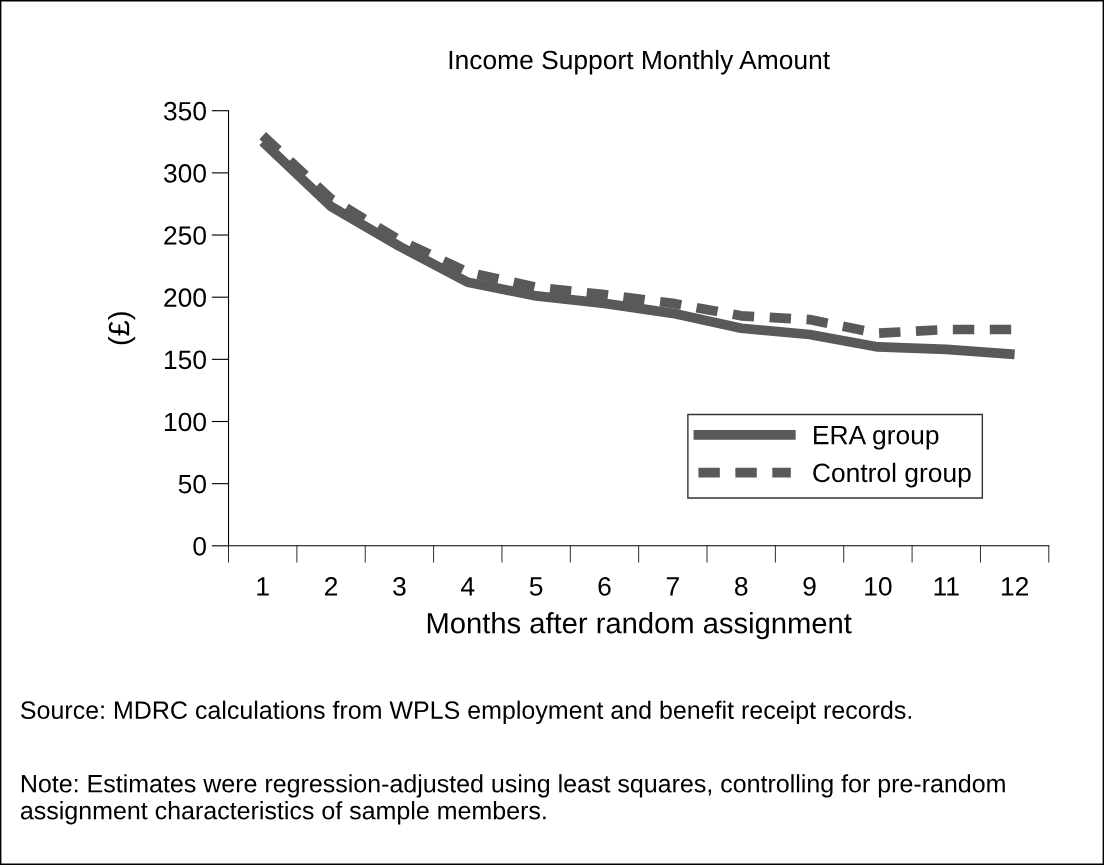 The height and width of the screenshot is (865, 1104). I want to click on y-tick-label: 50, so click(192, 484).